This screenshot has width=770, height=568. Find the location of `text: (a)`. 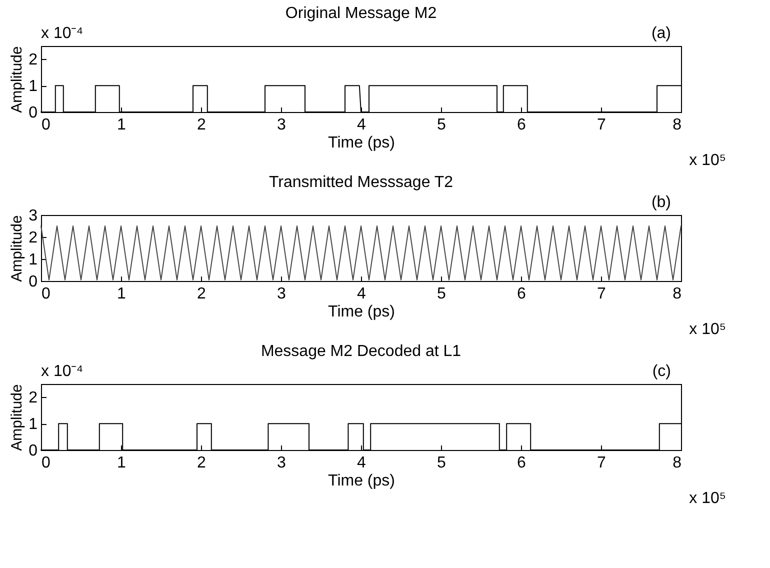

text: (a) is located at coordinates (661, 33).